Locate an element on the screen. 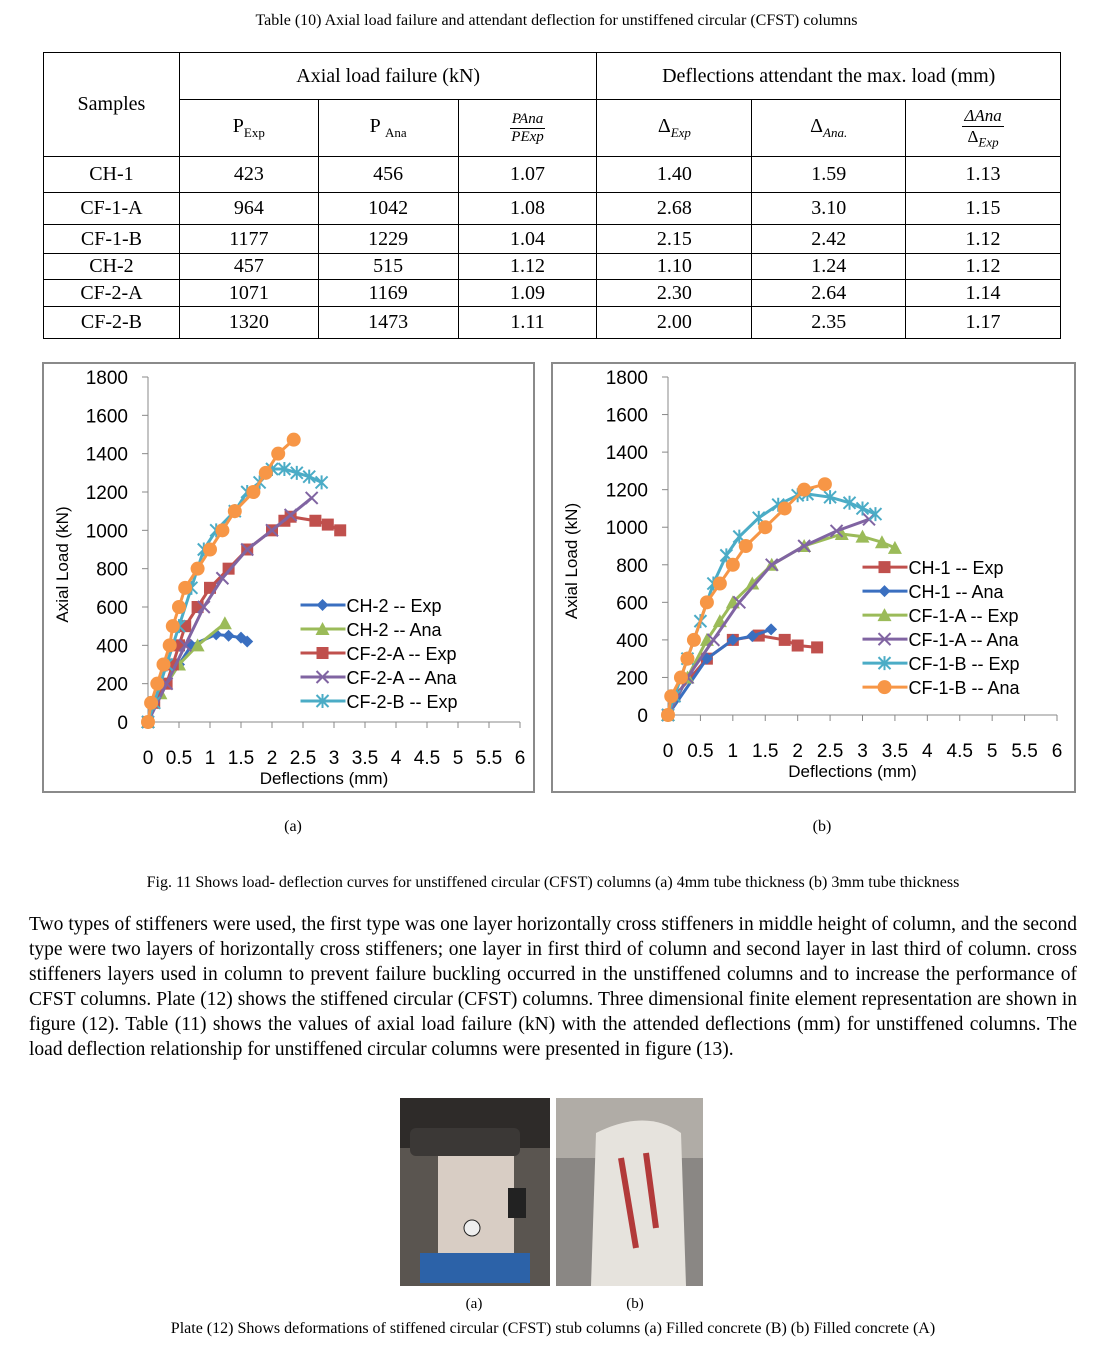 The height and width of the screenshot is (1355, 1113). header-sub: Exp is located at coordinates (988, 142).